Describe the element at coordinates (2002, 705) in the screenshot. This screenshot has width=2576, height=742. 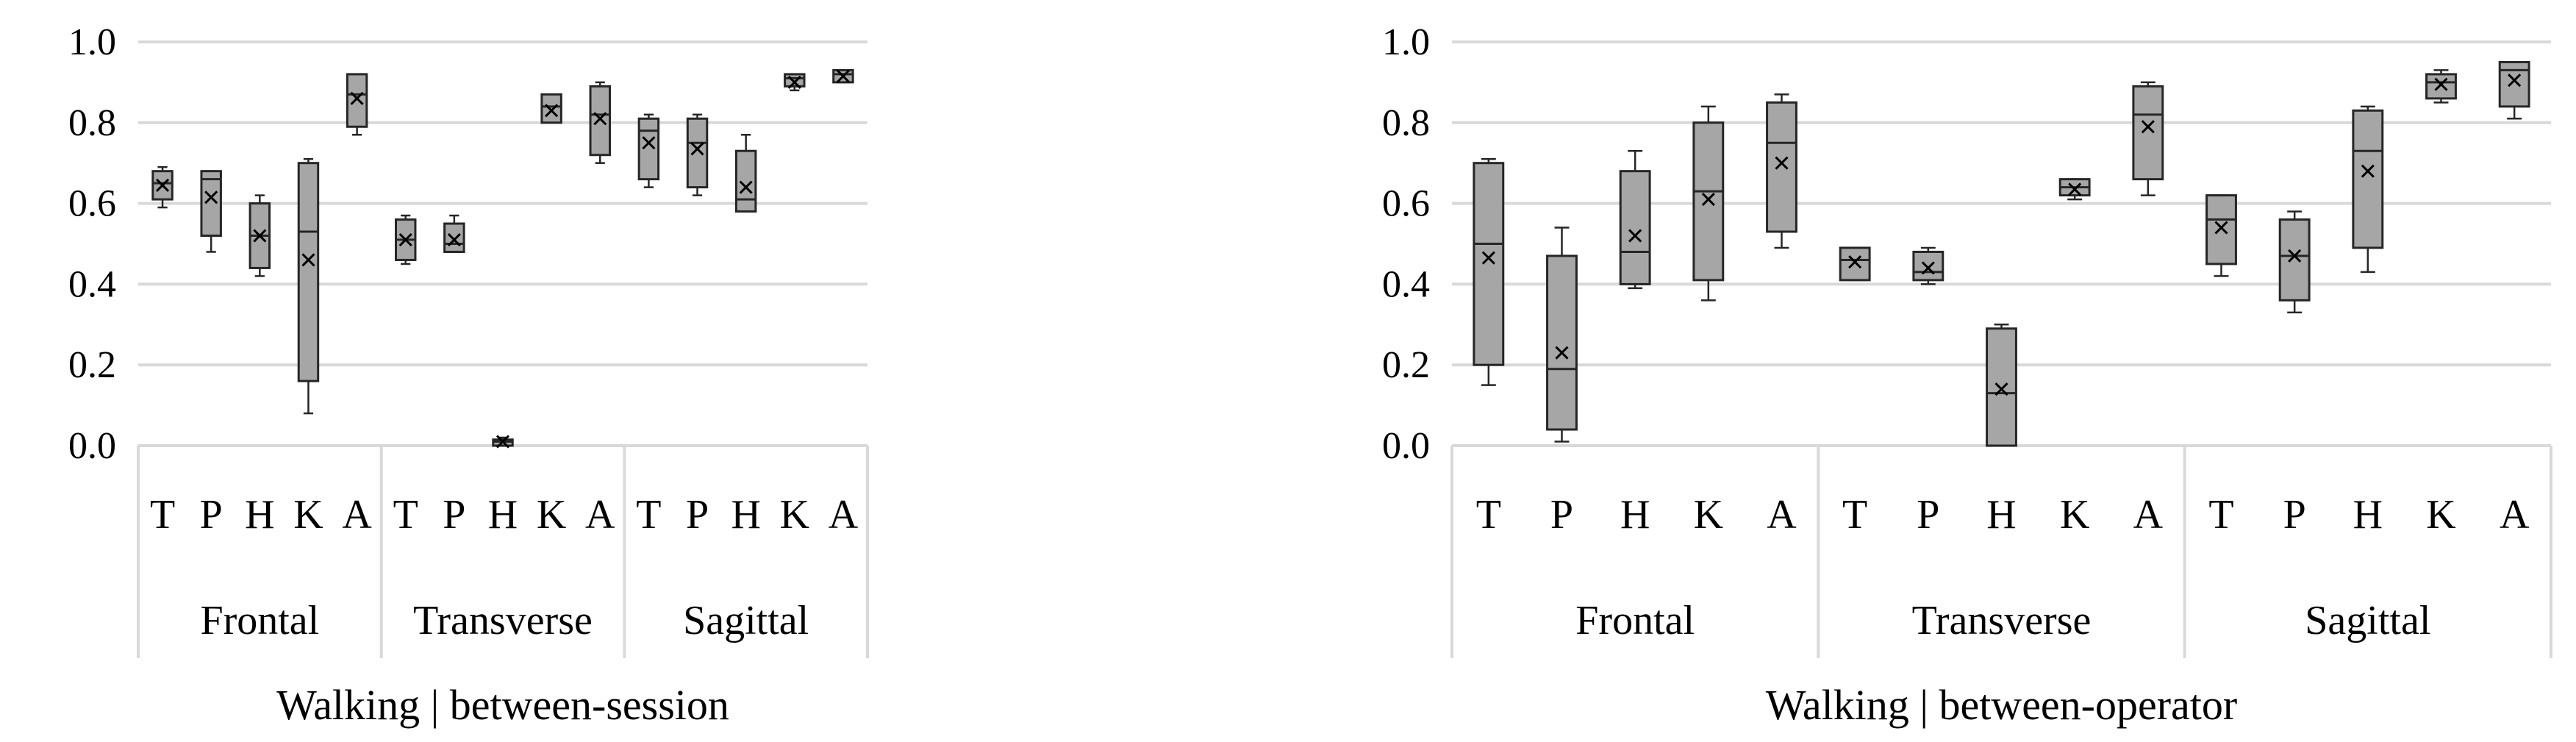
I see `chart-title: Walking | between-operator` at that location.